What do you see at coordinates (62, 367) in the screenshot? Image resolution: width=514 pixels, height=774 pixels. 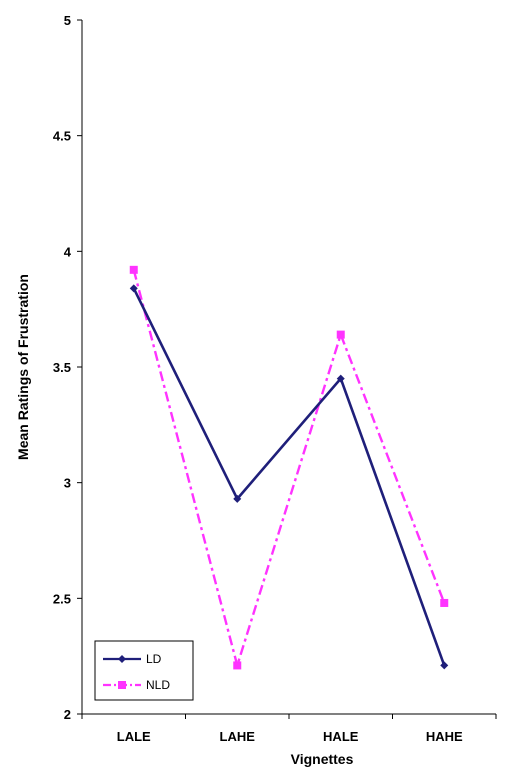 I see `y-tick-label: 3.5` at bounding box center [62, 367].